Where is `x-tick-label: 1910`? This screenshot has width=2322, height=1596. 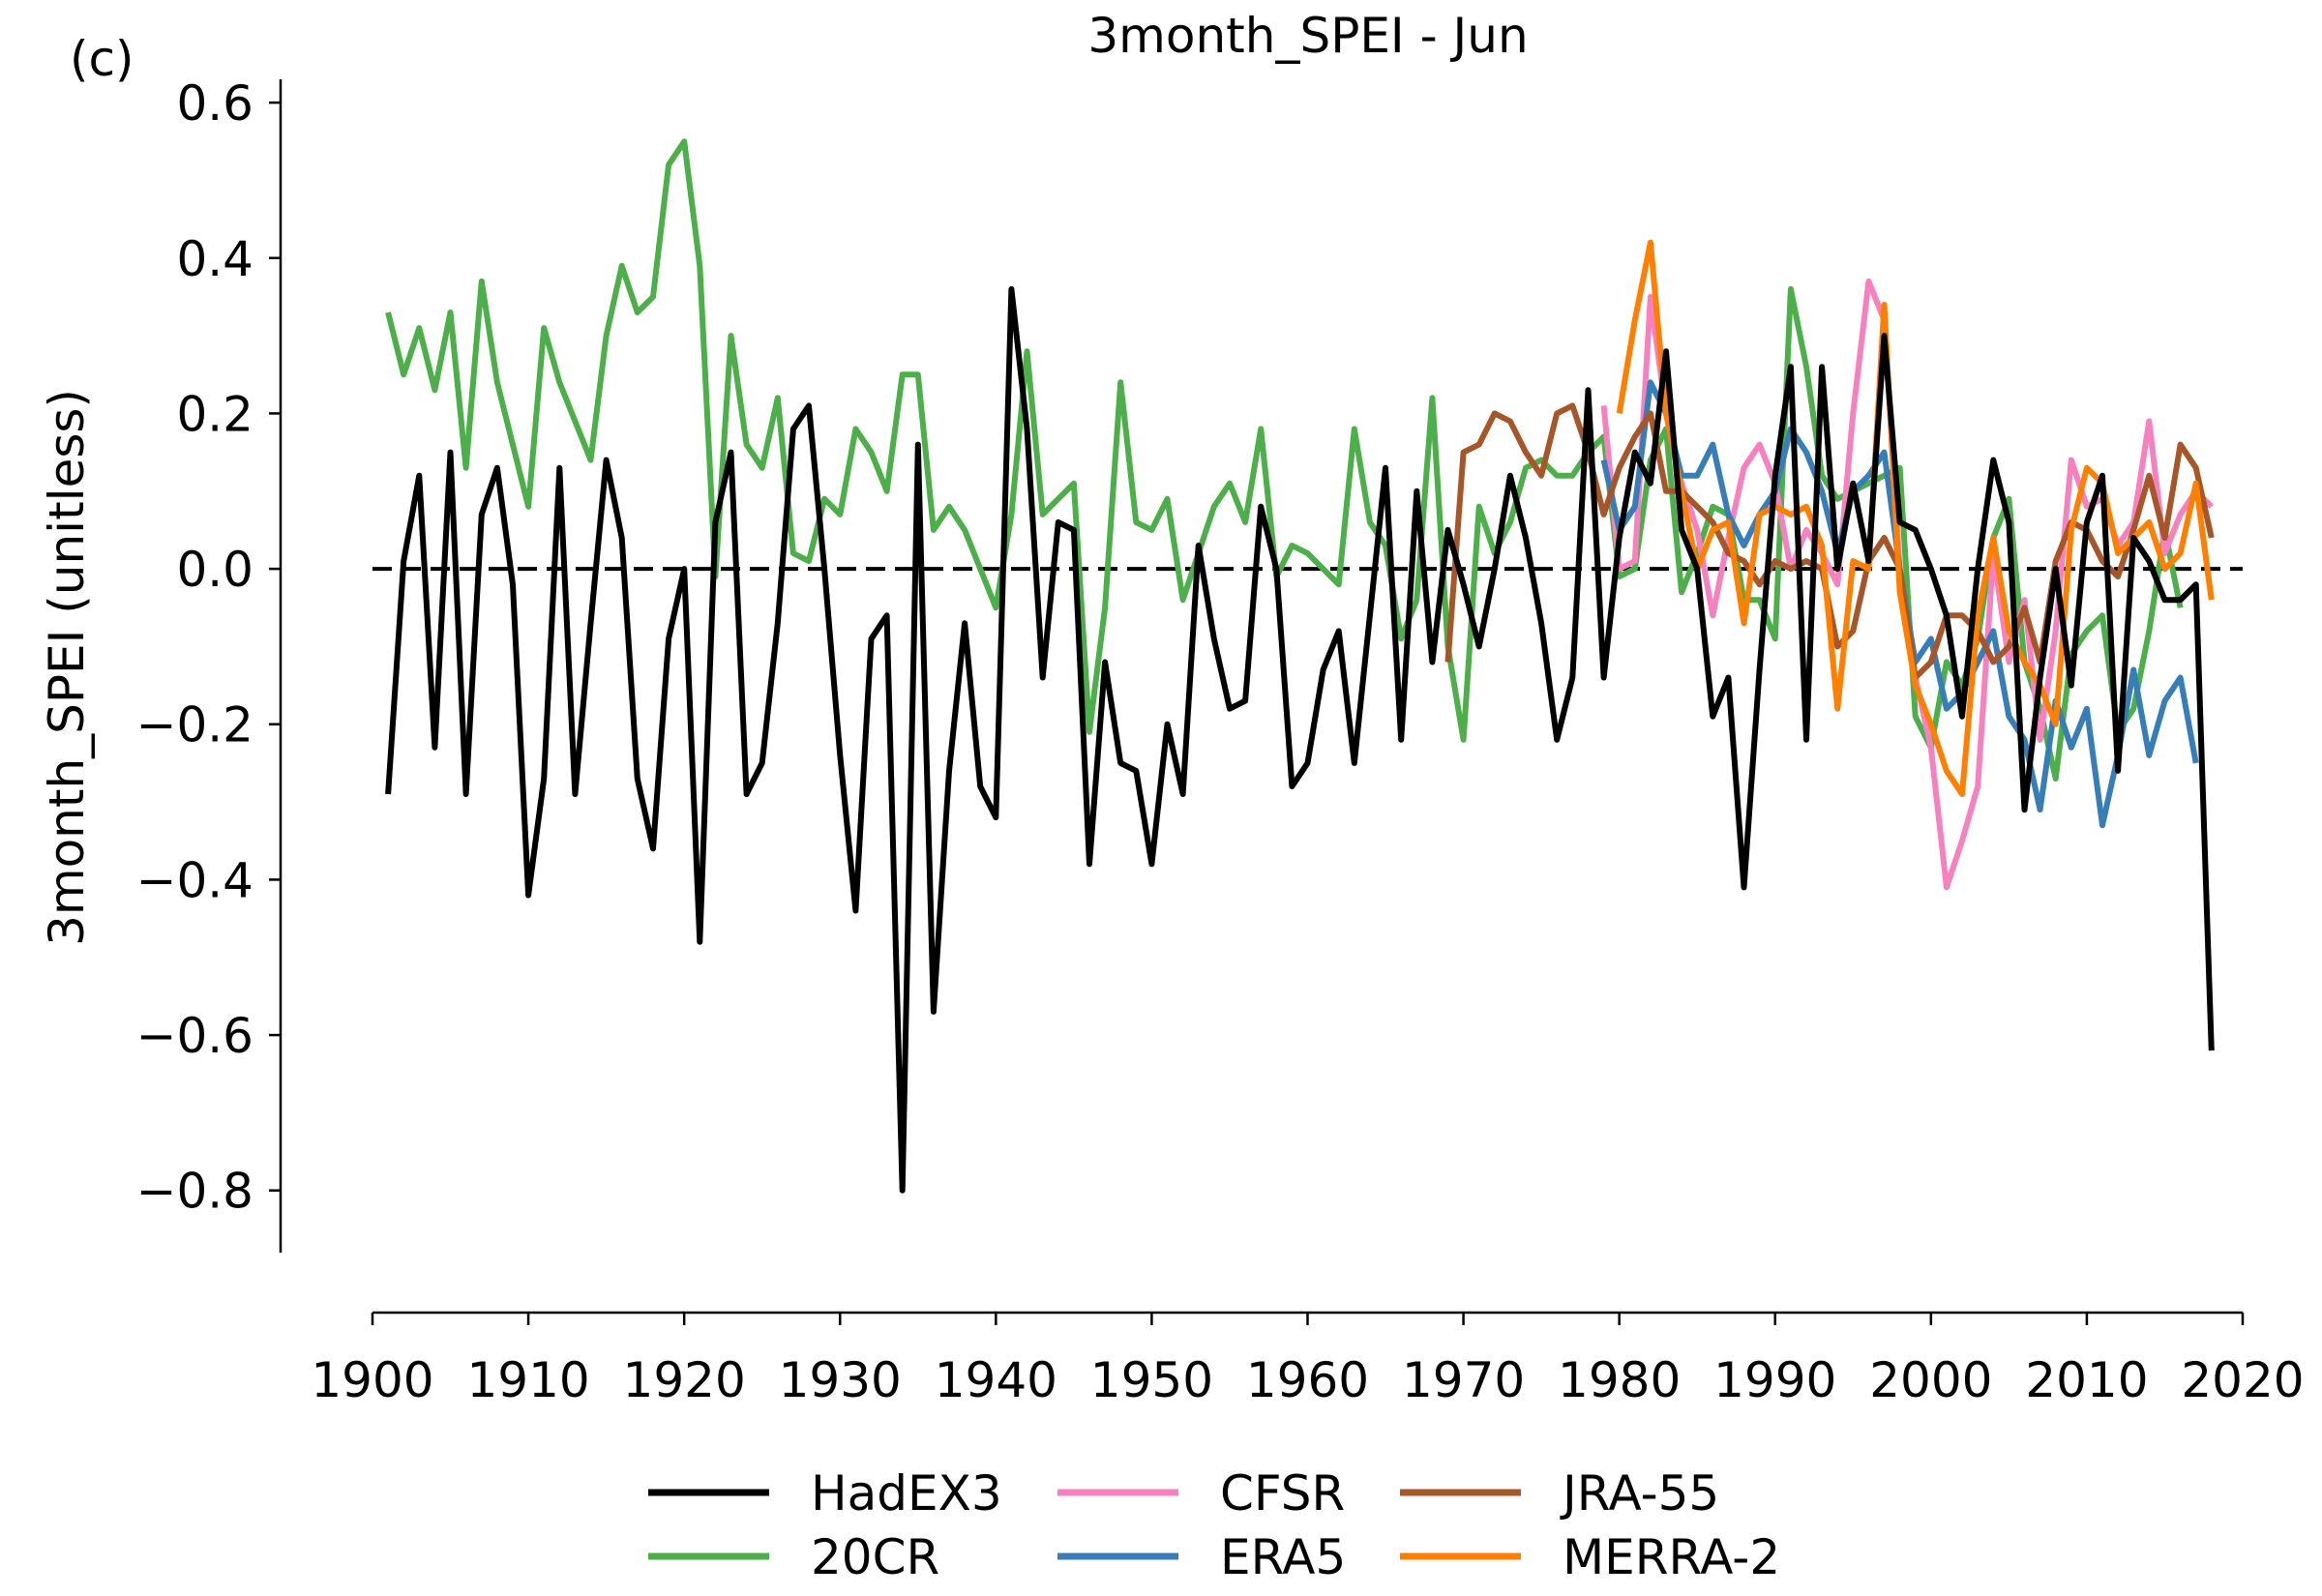
x-tick-label: 1910 is located at coordinates (527, 1380).